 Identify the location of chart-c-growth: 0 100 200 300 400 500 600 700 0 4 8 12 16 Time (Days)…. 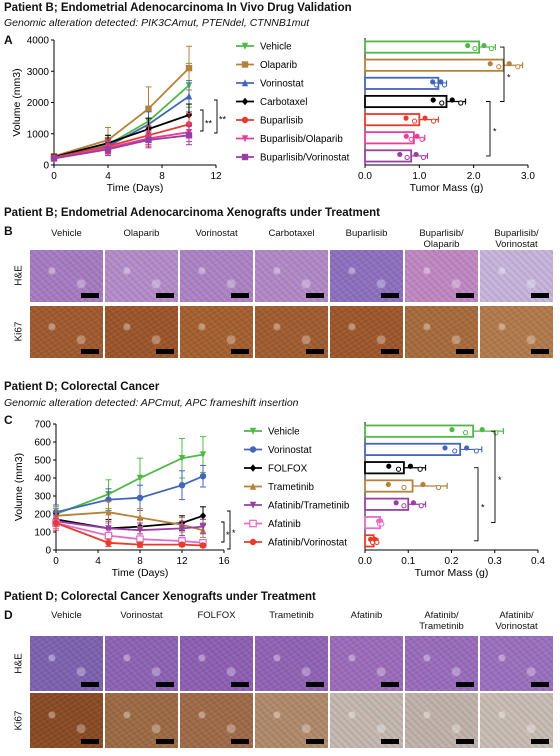
(181, 500).